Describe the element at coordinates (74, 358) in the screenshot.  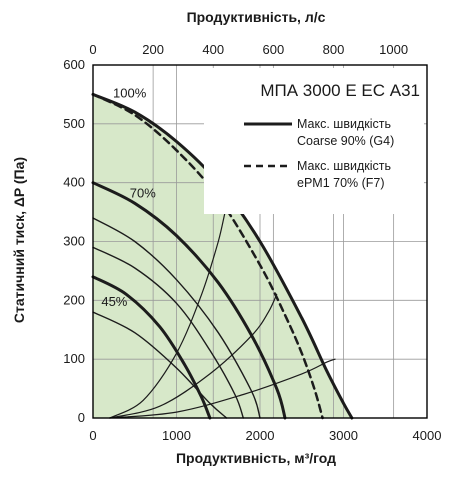
I see `y-tick-label: 100` at that location.